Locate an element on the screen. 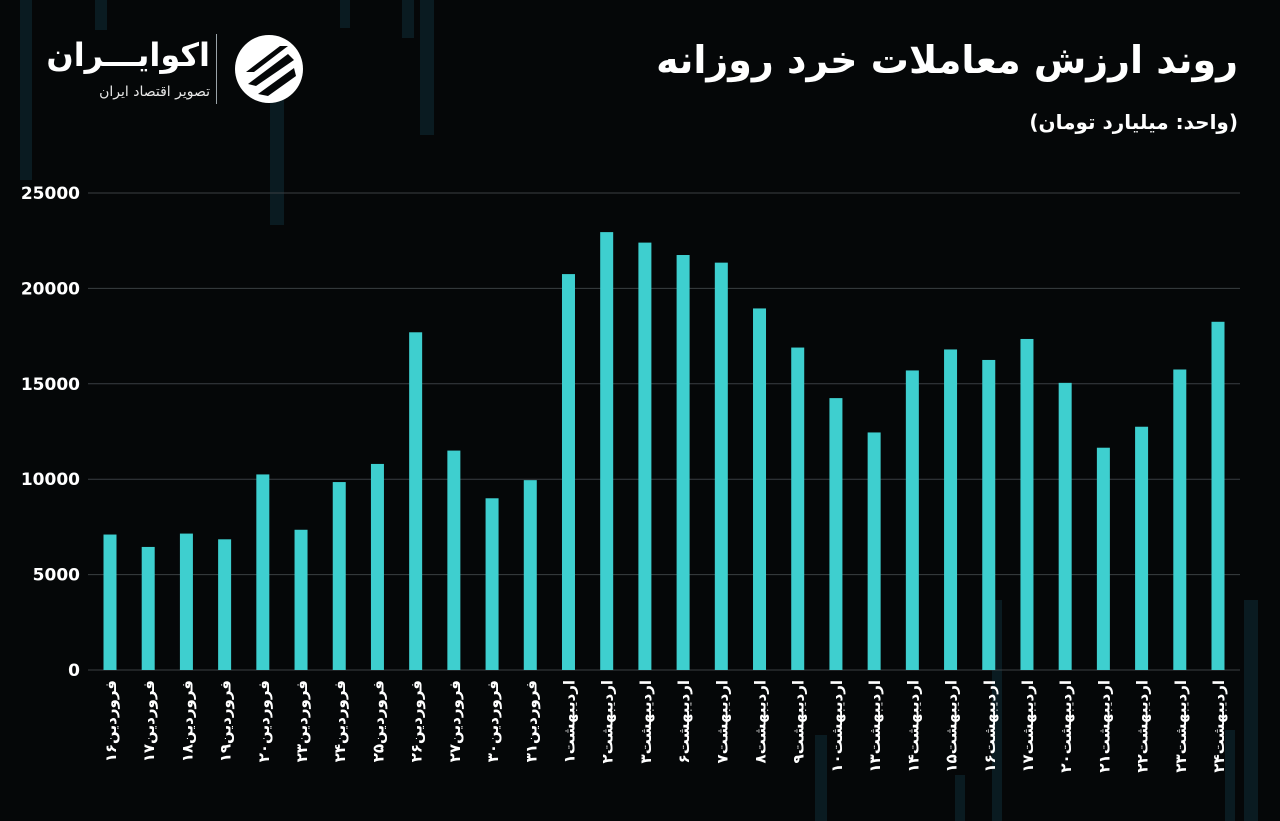  x-tick-label: اردیبهشت۲۳ is located at coordinates (1181, 726).